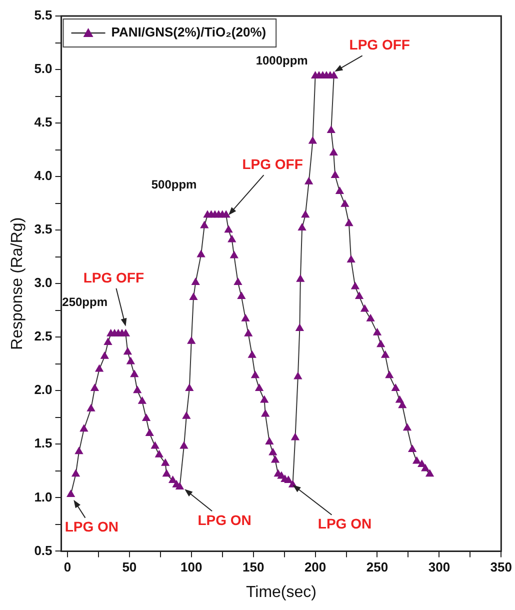  I want to click on x-tick-label: 350, so click(501, 567).